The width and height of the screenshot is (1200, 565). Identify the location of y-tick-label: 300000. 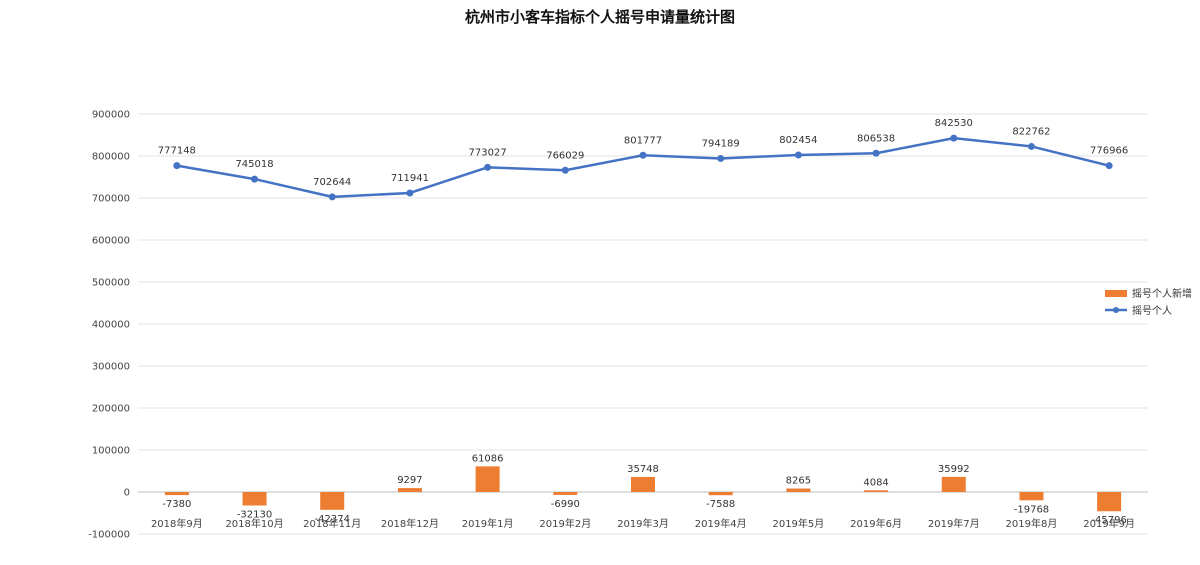
(111, 367).